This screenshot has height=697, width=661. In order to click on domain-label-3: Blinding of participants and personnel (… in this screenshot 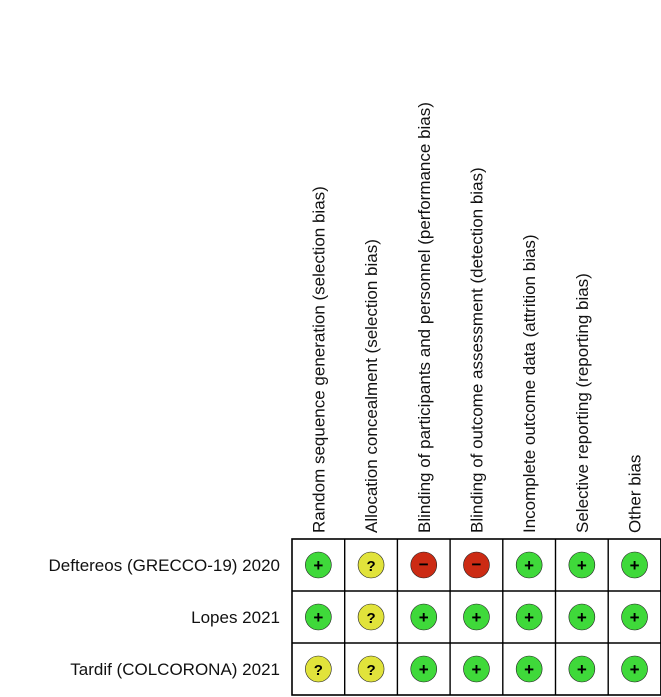, I will do `click(424, 317)`.